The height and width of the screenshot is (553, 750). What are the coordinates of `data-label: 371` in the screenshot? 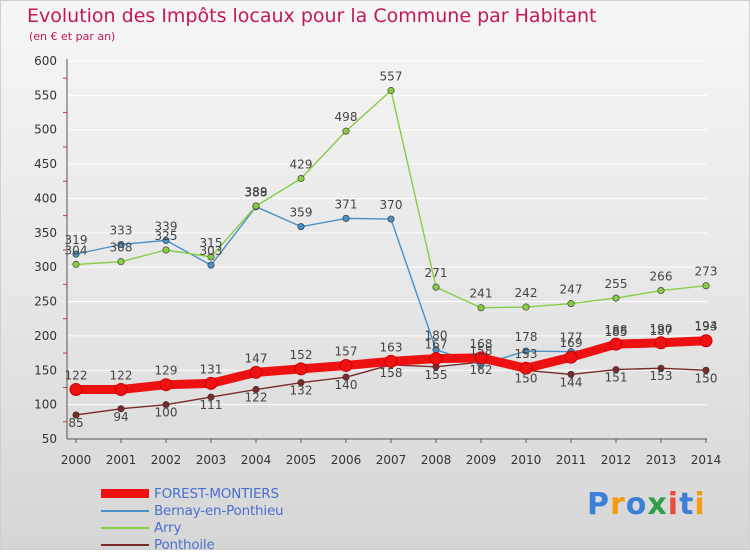 It's located at (346, 204).